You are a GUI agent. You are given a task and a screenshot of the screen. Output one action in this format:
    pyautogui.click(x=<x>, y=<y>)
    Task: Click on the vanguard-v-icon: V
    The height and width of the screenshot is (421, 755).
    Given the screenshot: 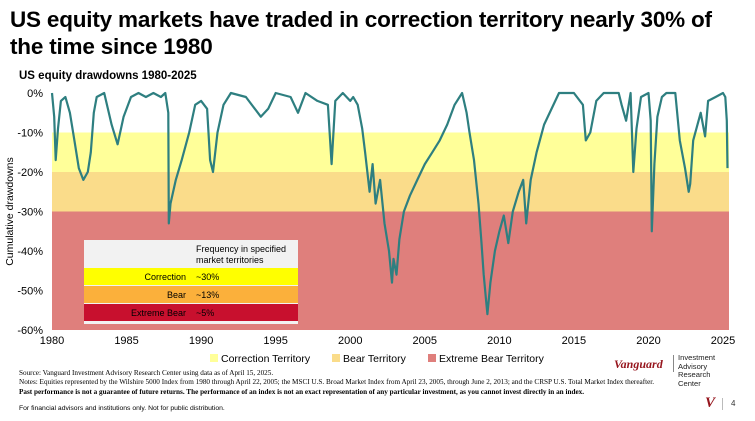 What is the action you would take?
    pyautogui.click(x=710, y=403)
    